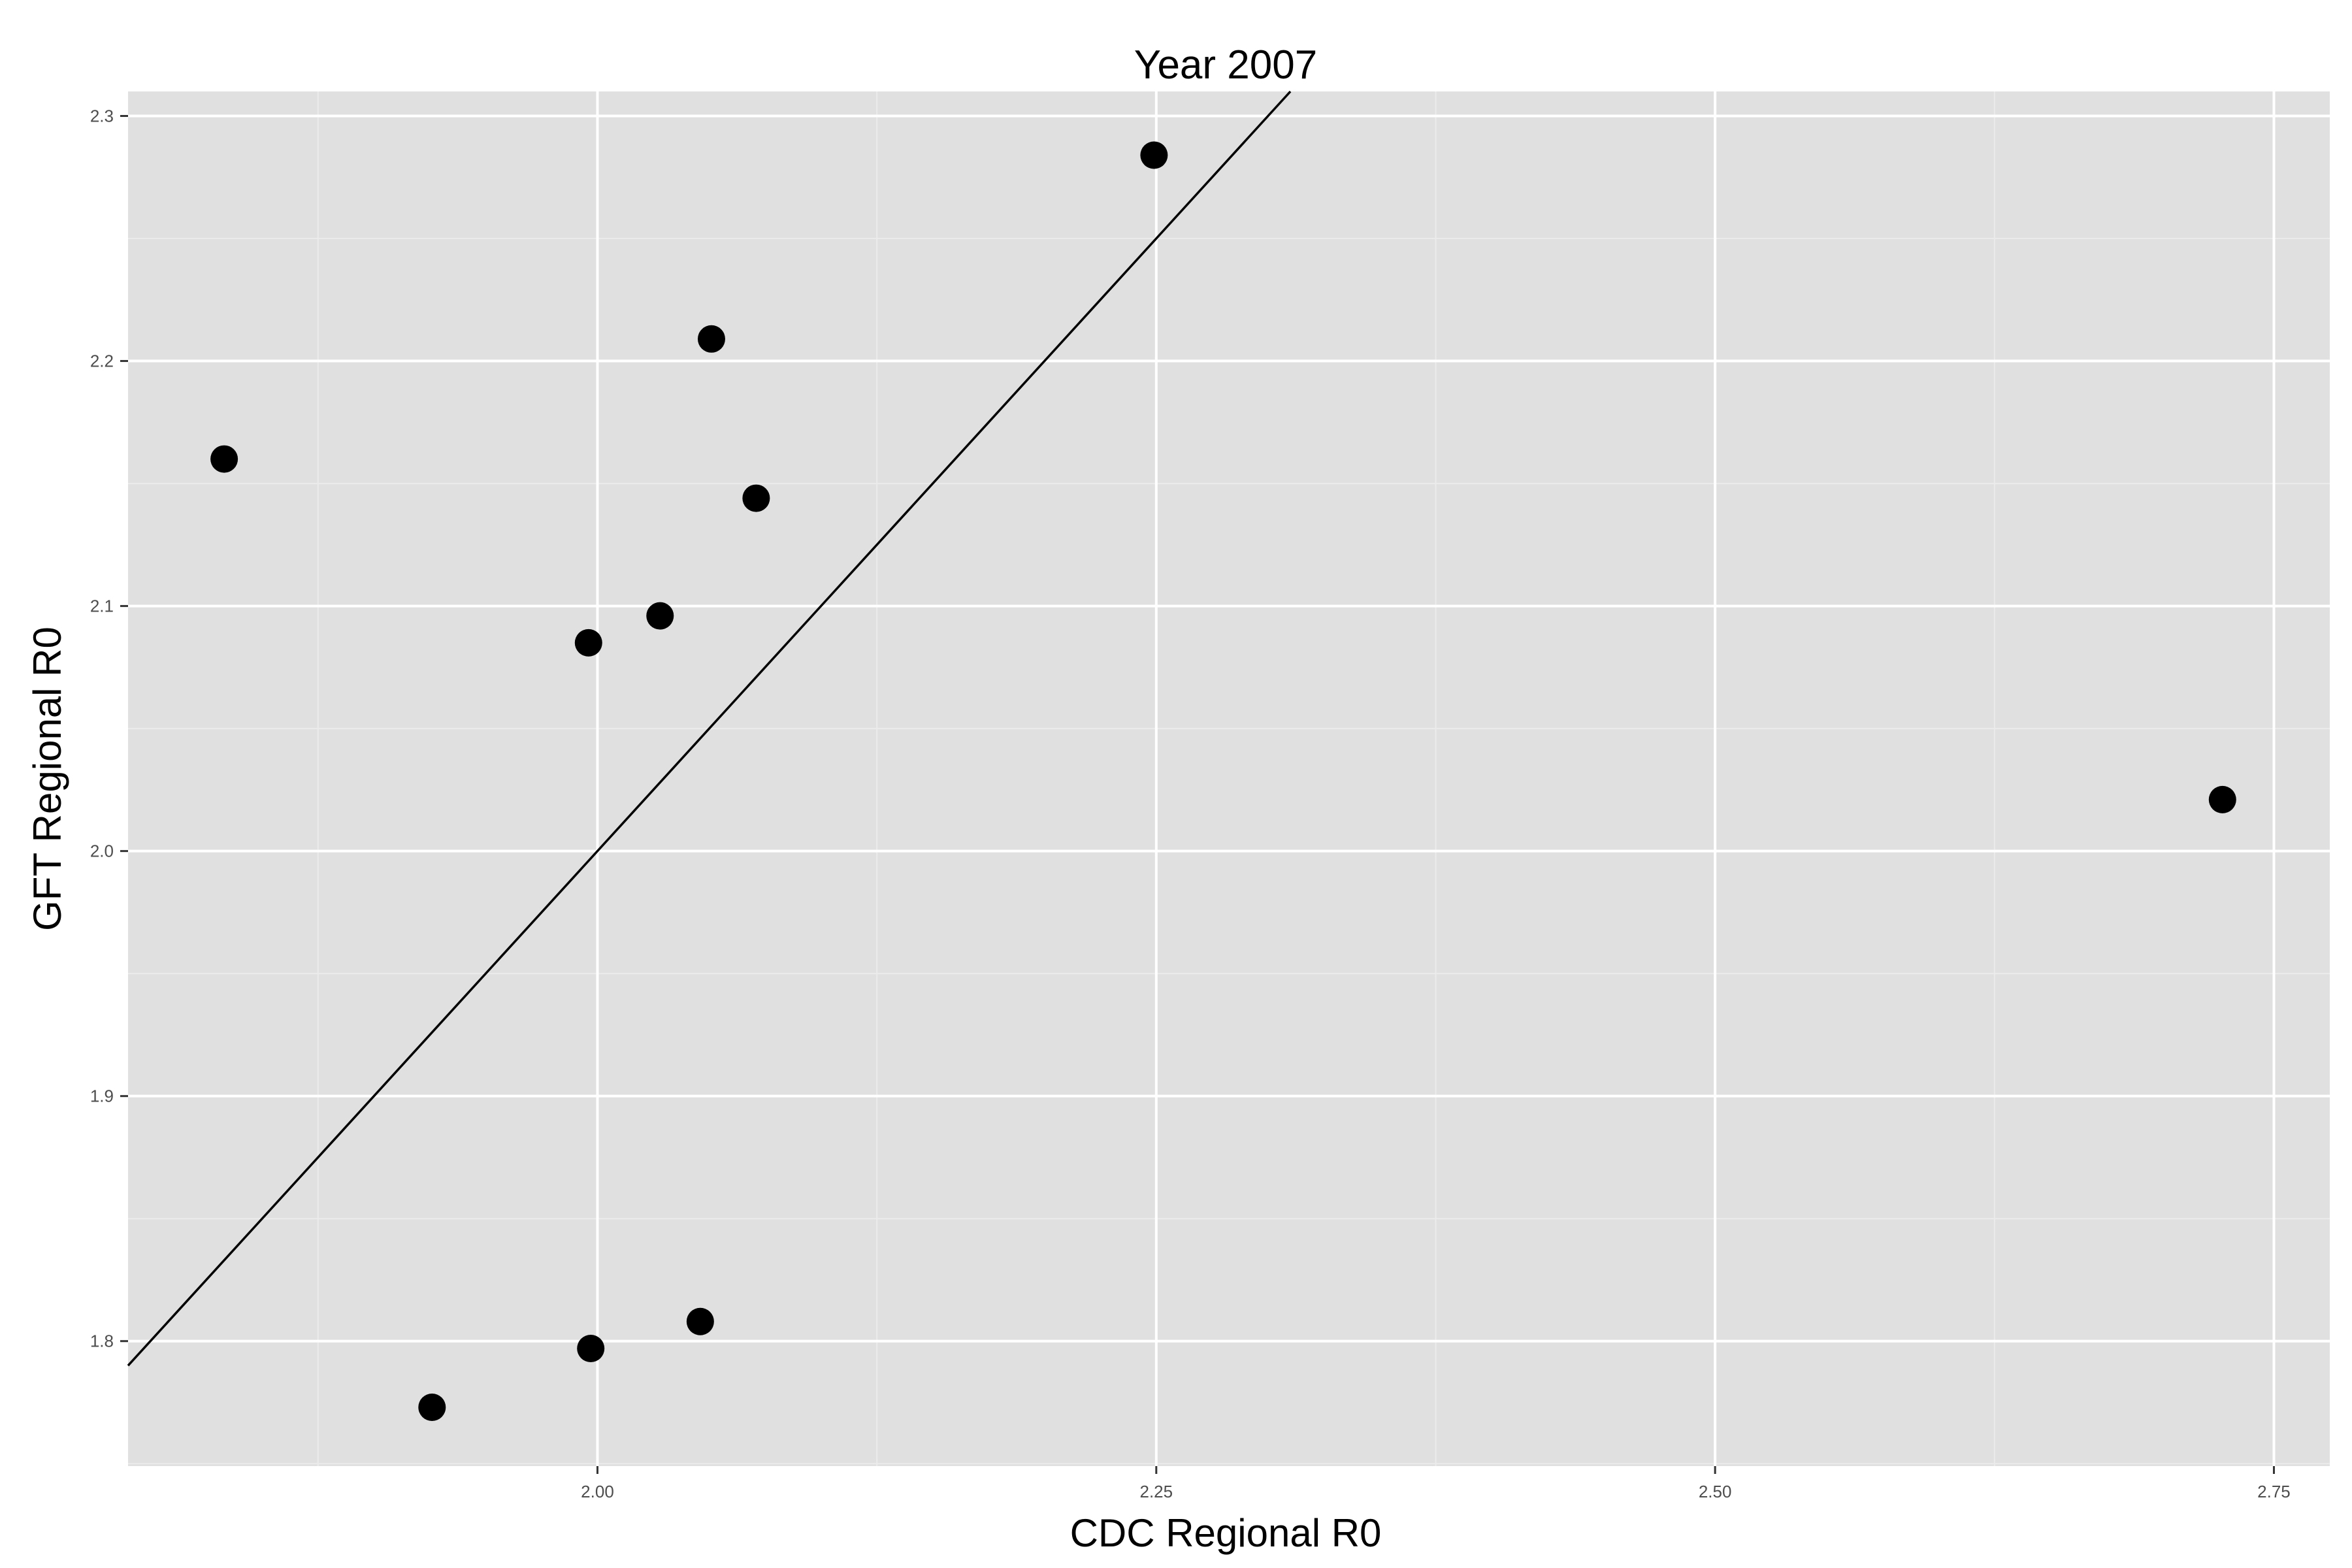  What do you see at coordinates (597, 1491) in the screenshot?
I see `x-tick-label-0: 2.00` at bounding box center [597, 1491].